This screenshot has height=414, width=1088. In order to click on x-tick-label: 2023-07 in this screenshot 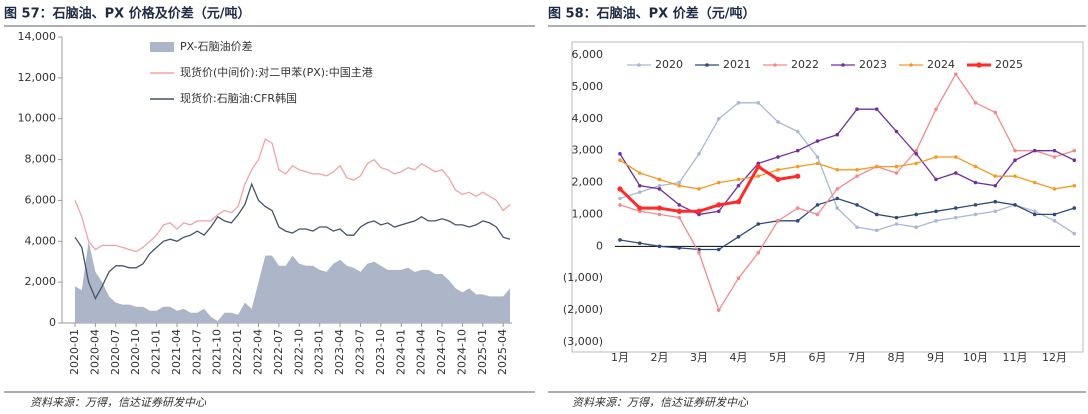, I will do `click(359, 352)`.